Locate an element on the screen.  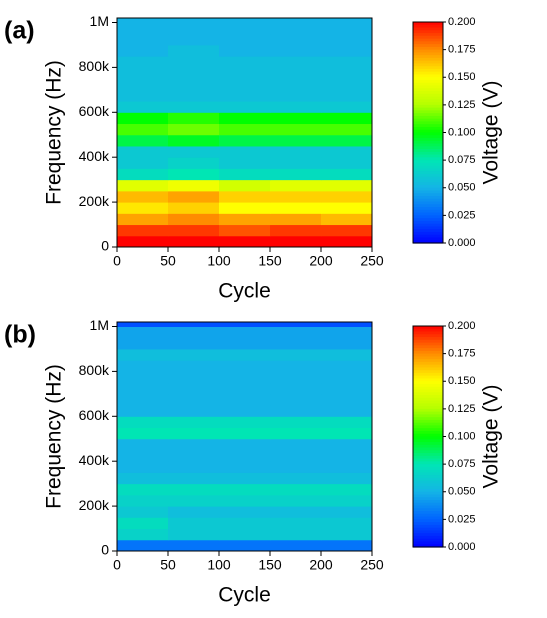
x-axis-label: Cycle is located at coordinates (244, 291).